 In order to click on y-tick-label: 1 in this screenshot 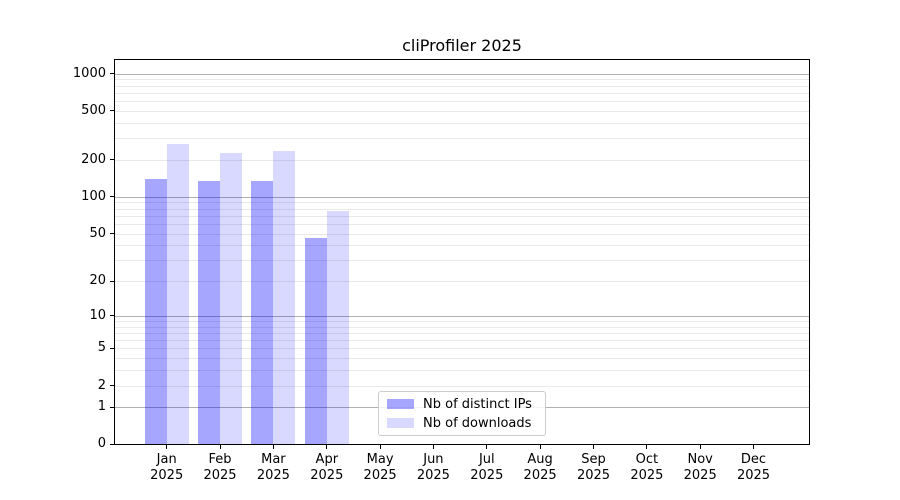, I will do `click(101, 407)`.